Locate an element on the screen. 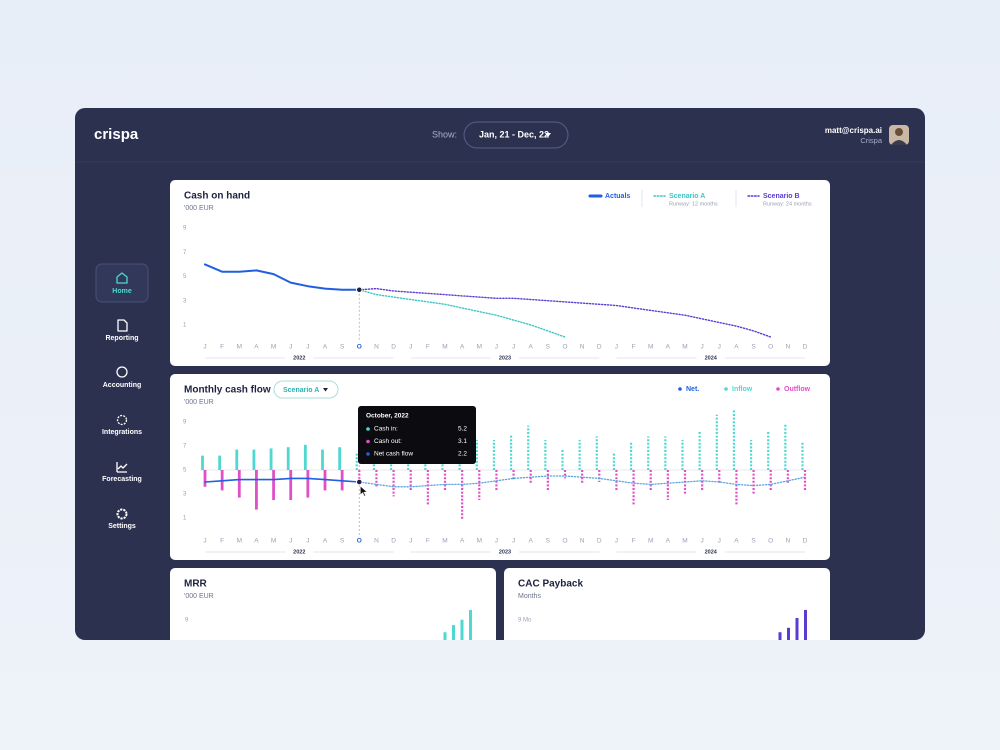 This screenshot has height=750, width=1000. tooltip-label: Net cash flow is located at coordinates (393, 454).